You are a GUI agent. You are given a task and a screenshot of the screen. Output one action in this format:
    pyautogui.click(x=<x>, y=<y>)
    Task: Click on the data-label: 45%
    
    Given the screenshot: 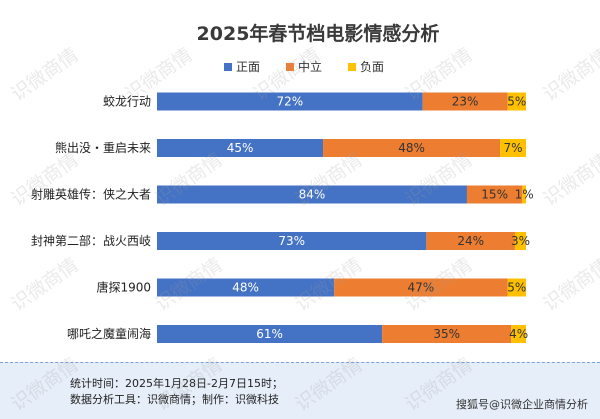 What is the action you would take?
    pyautogui.click(x=240, y=148)
    